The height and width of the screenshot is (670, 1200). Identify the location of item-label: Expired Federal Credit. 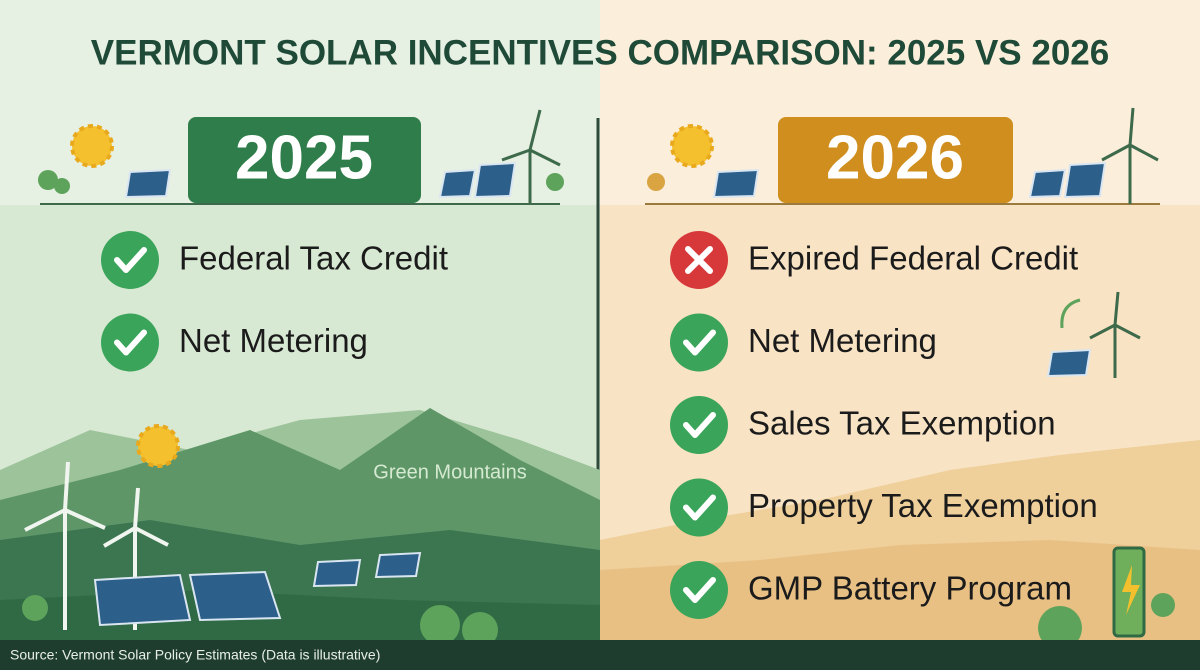
(913, 258).